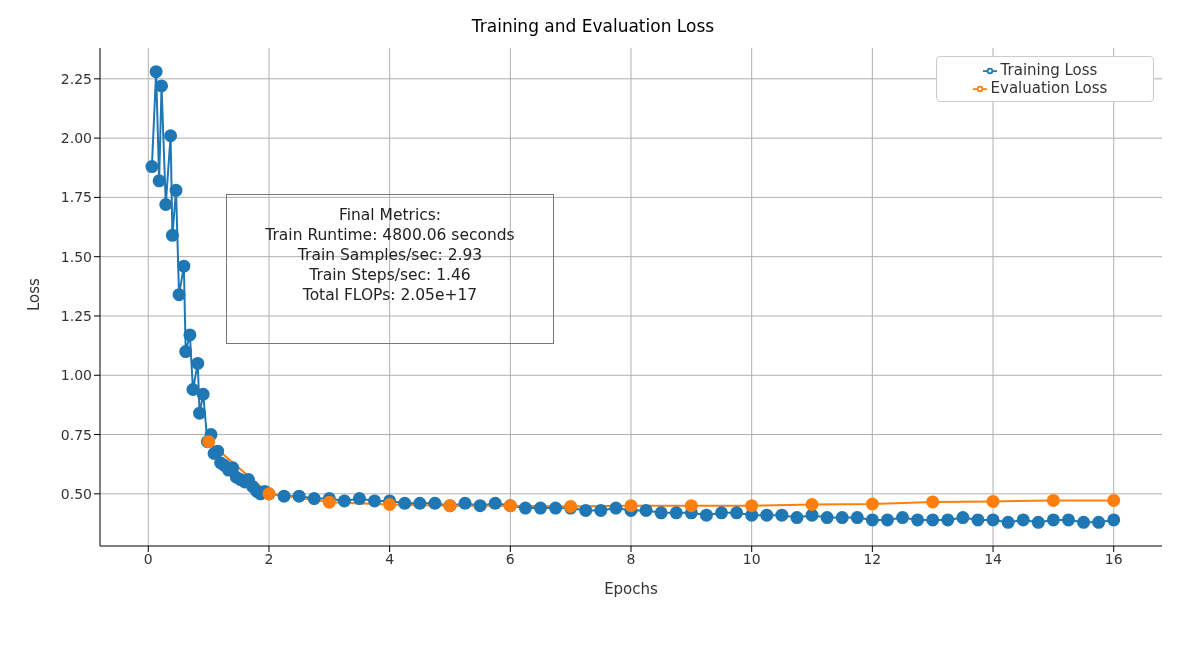 This screenshot has height=653, width=1189. I want to click on y-tick-label: 1.00, so click(76, 375).